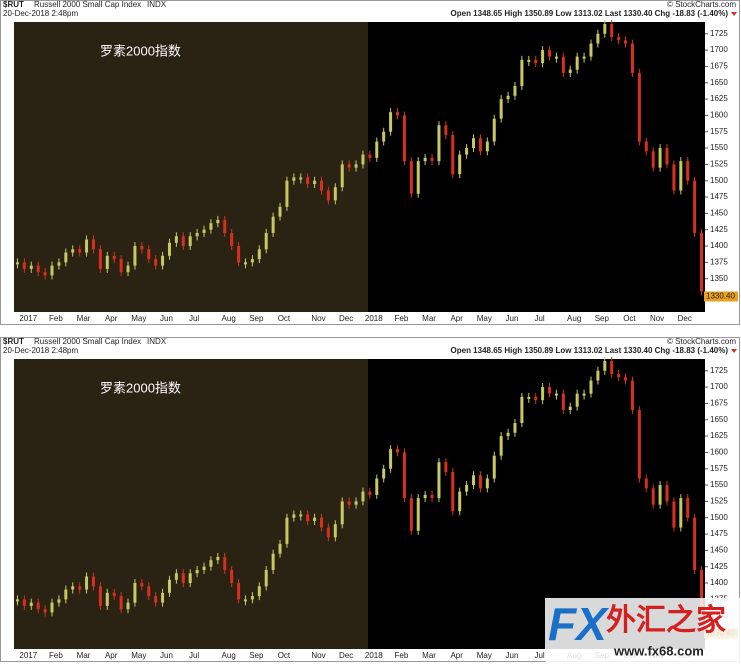 This screenshot has width=741, height=667. What do you see at coordinates (157, 4) in the screenshot?
I see `exchange: INDX` at bounding box center [157, 4].